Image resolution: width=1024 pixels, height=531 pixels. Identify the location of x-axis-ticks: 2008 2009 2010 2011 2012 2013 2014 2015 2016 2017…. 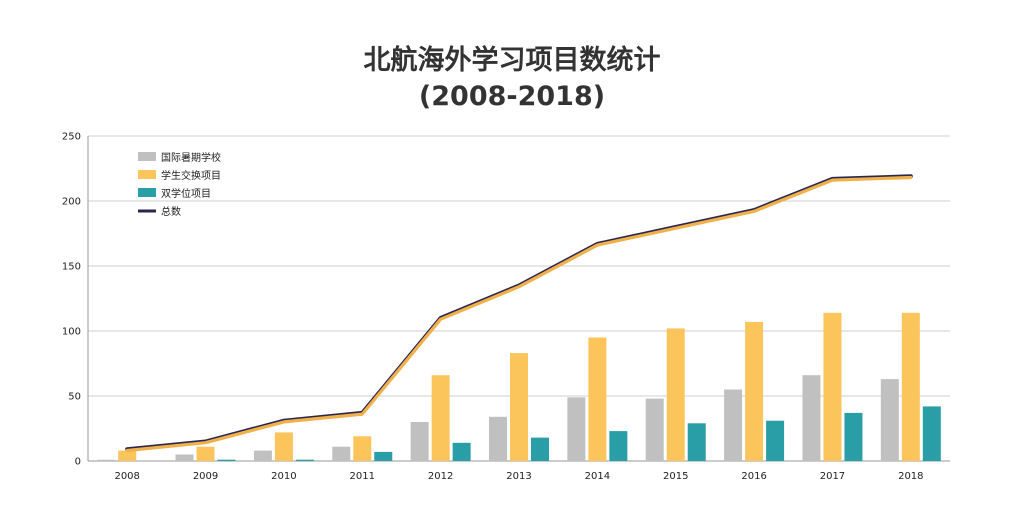
(518, 476).